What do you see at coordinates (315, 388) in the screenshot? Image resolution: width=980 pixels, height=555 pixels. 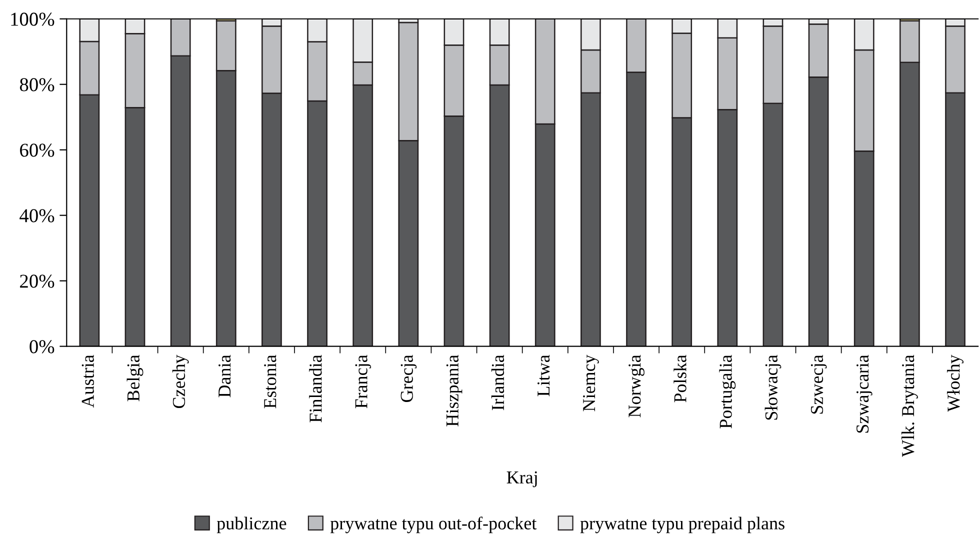 I see `x-tick-label: Finlandia` at bounding box center [315, 388].